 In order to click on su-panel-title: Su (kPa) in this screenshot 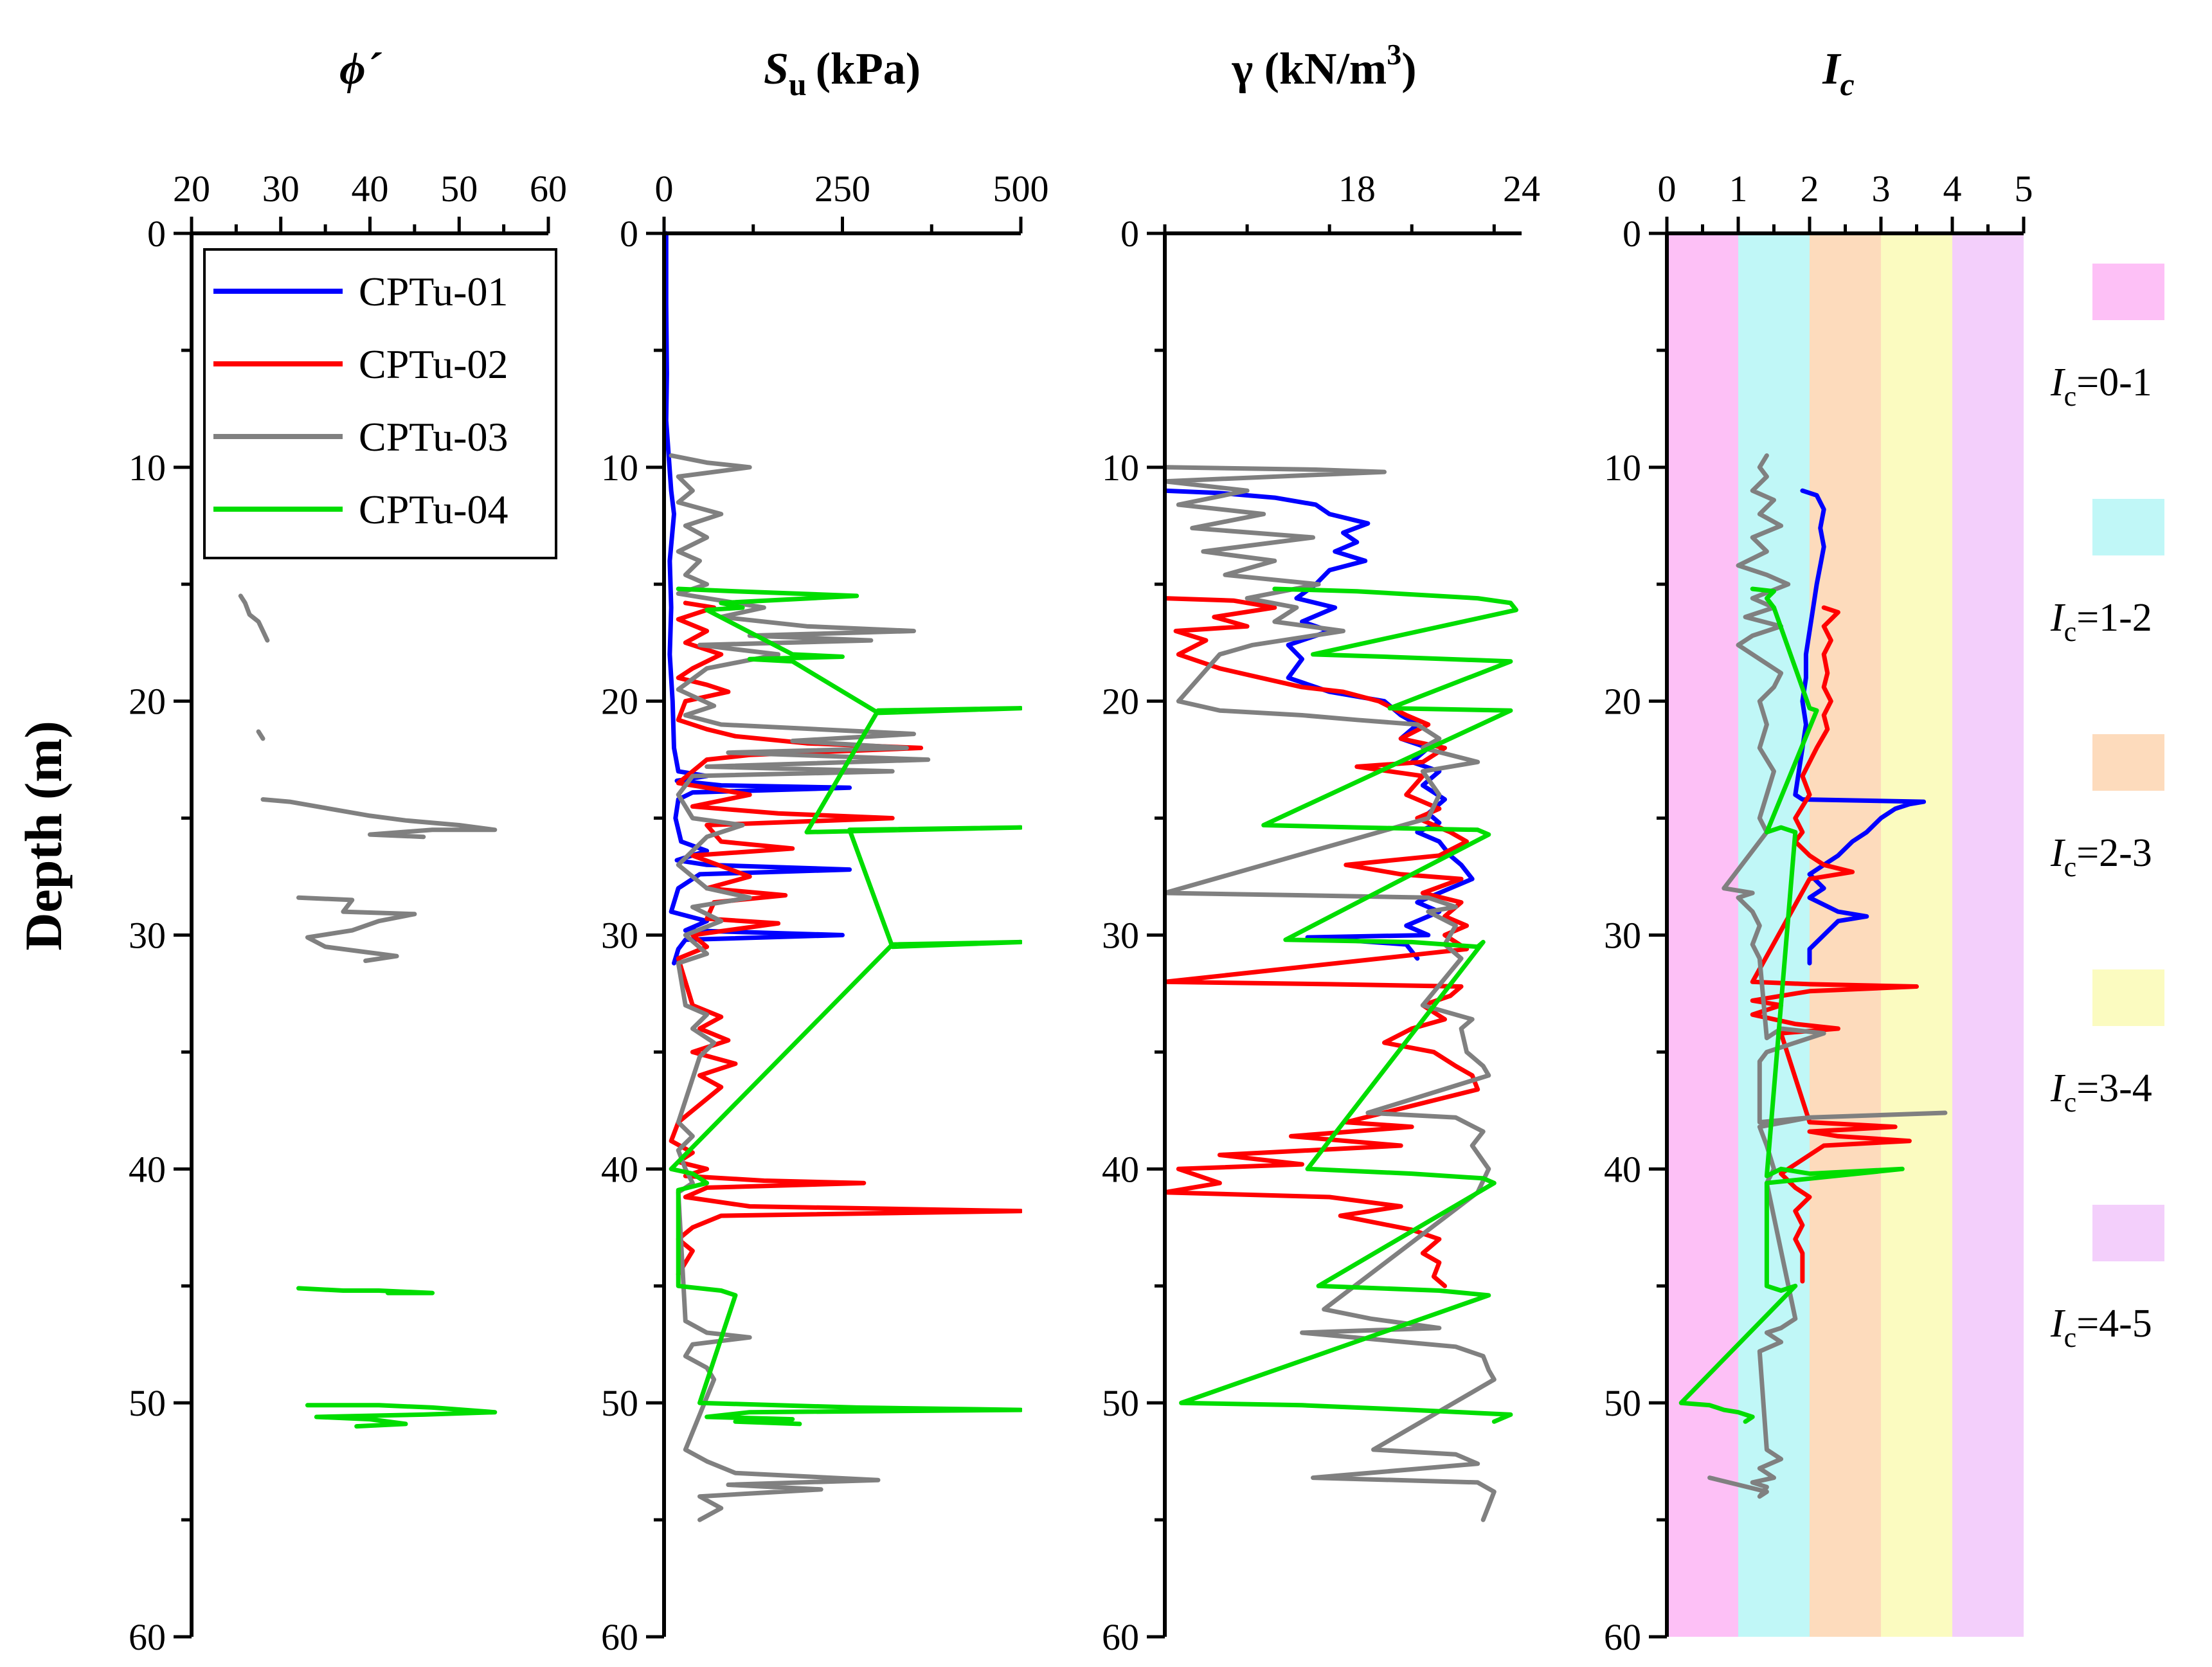, I will do `click(843, 73)`.